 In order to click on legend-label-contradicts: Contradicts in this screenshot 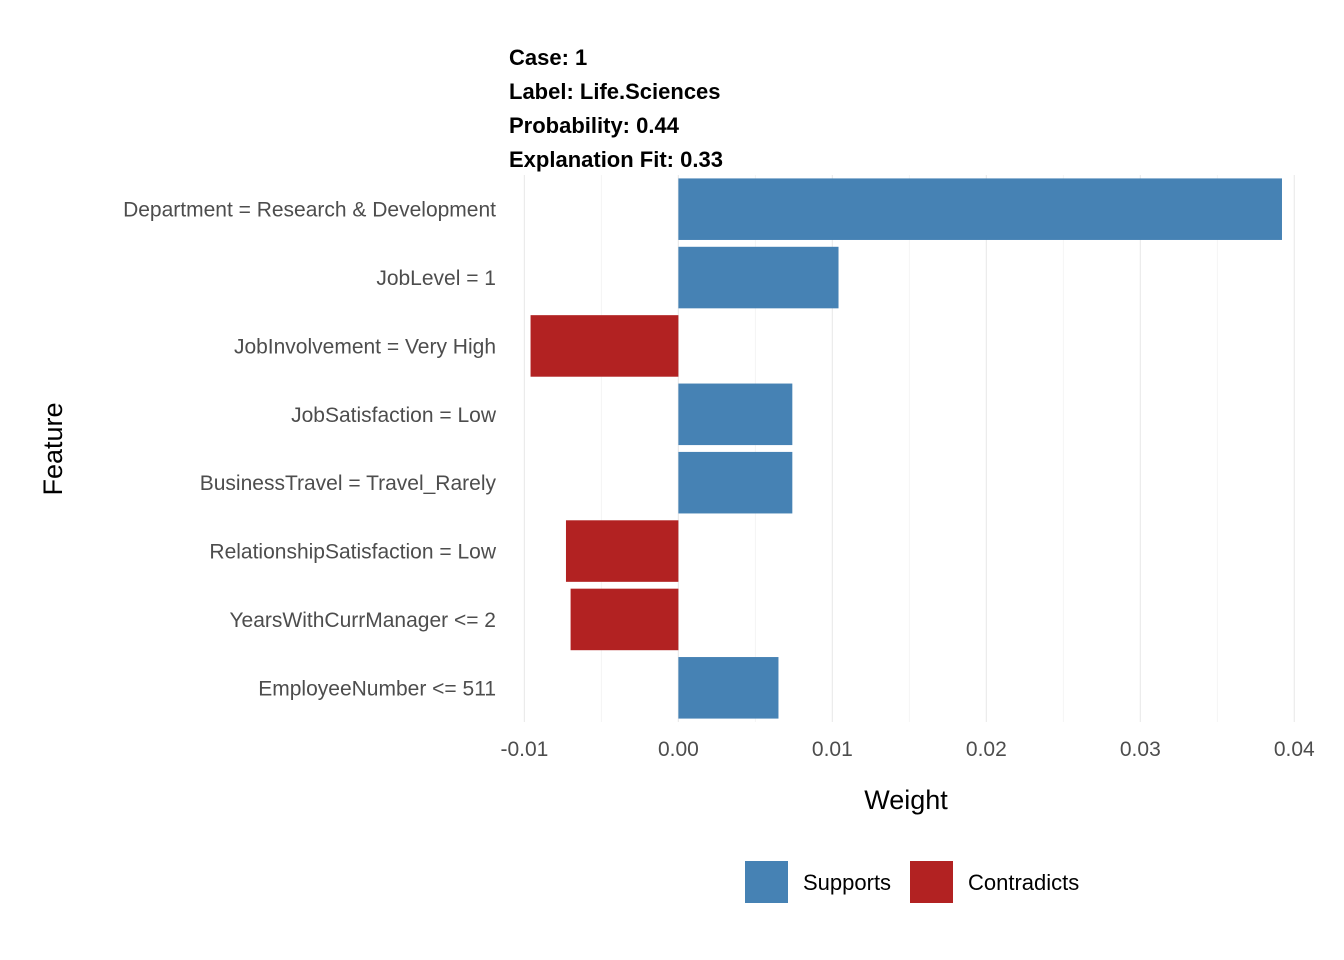, I will do `click(1023, 882)`.